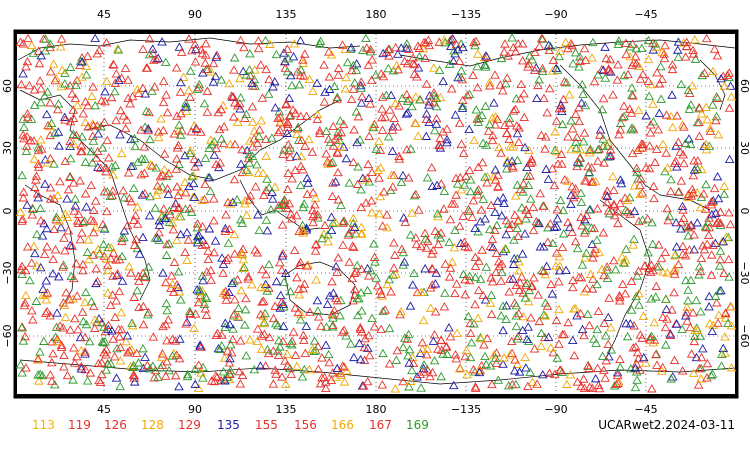 The image size is (750, 450). I want to click on left-tick-neg60: −60, so click(7, 335).